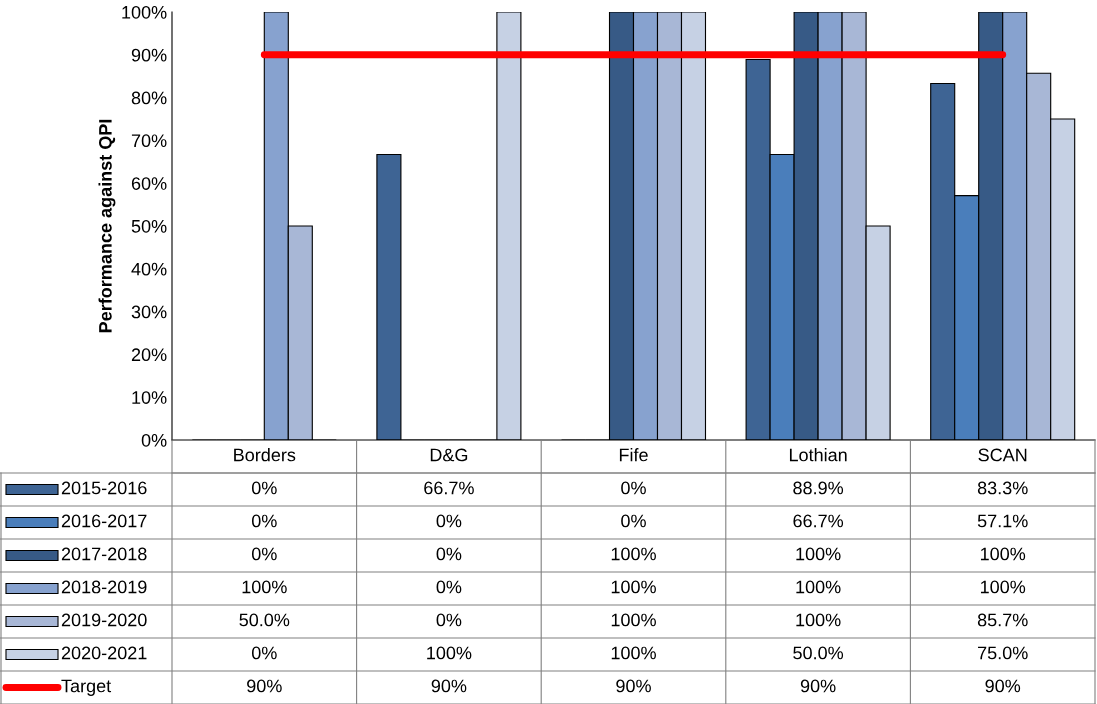 This screenshot has width=1097, height=704. I want to click on y-tick-label: 30%, so click(149, 312).